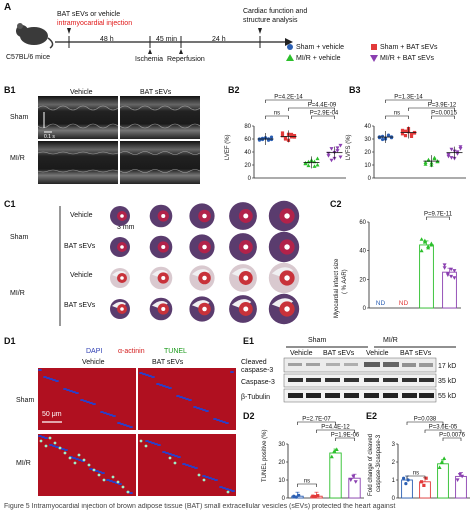 Image resolution: width=474 pixels, height=510 pixels. Describe the element at coordinates (8, 7) in the screenshot. I see `panel-label-a: A` at that location.